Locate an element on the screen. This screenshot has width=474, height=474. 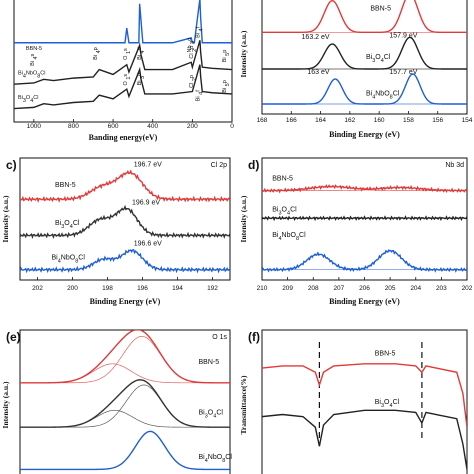
x-tick-label: 166 is located at coordinates (291, 120).